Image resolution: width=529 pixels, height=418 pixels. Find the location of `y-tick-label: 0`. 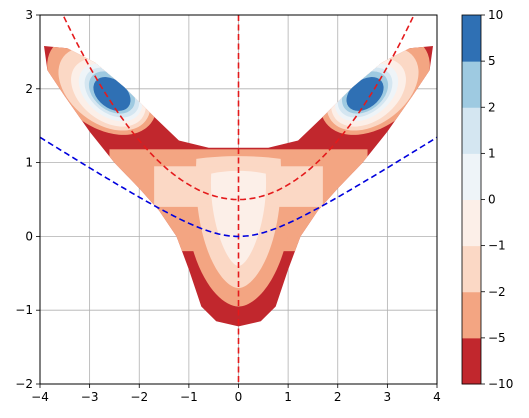

y-tick-label: 0 is located at coordinates (29, 236).